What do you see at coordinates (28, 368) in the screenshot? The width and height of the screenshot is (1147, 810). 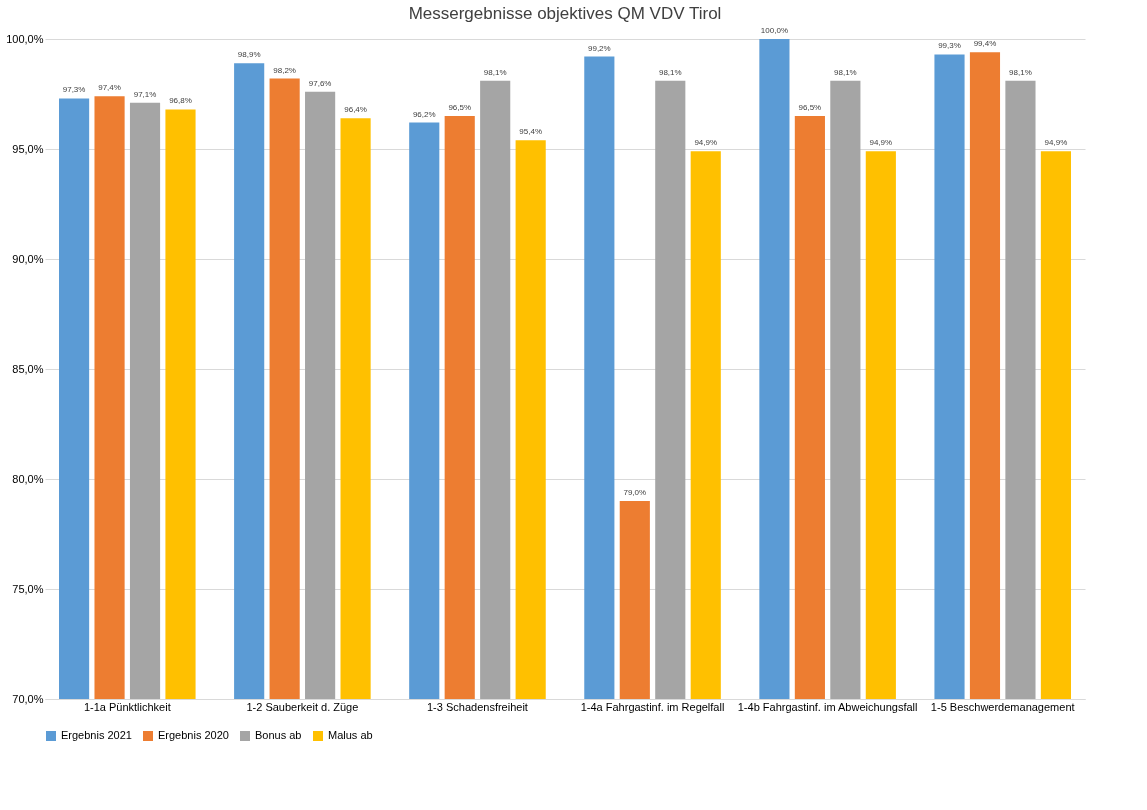 I see `y-tick-label: 85,0%` at bounding box center [28, 368].